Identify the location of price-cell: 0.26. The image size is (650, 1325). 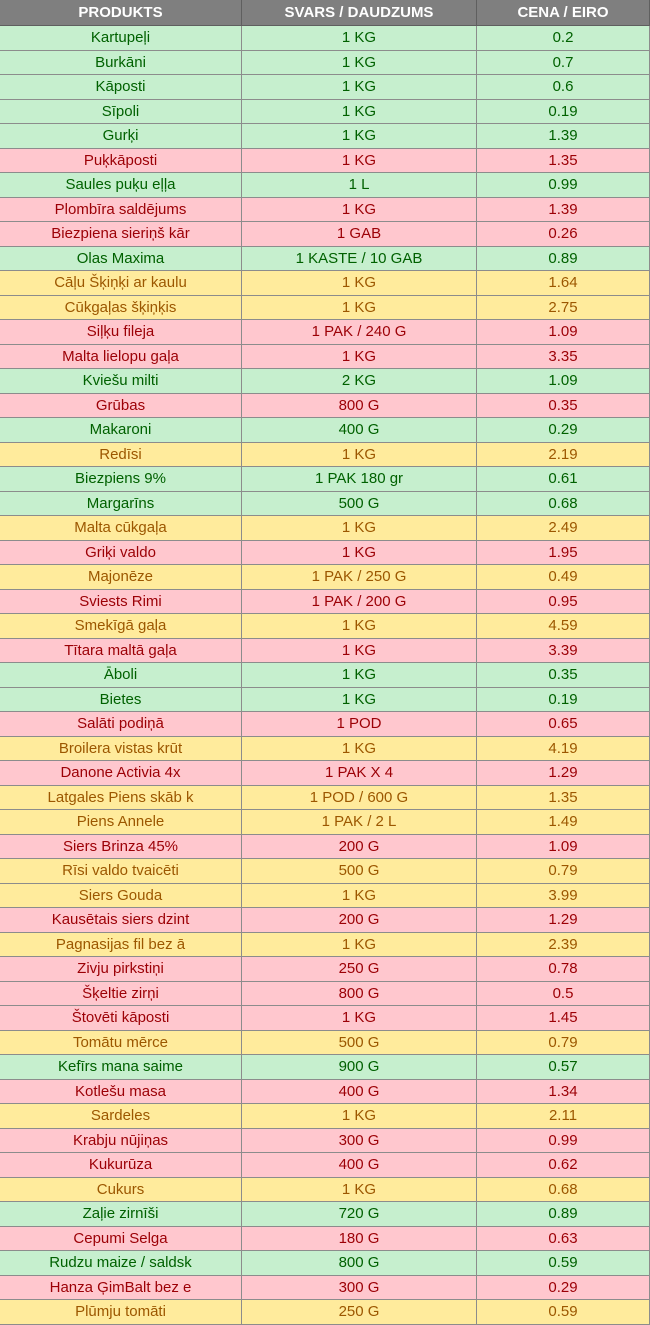
(563, 234).